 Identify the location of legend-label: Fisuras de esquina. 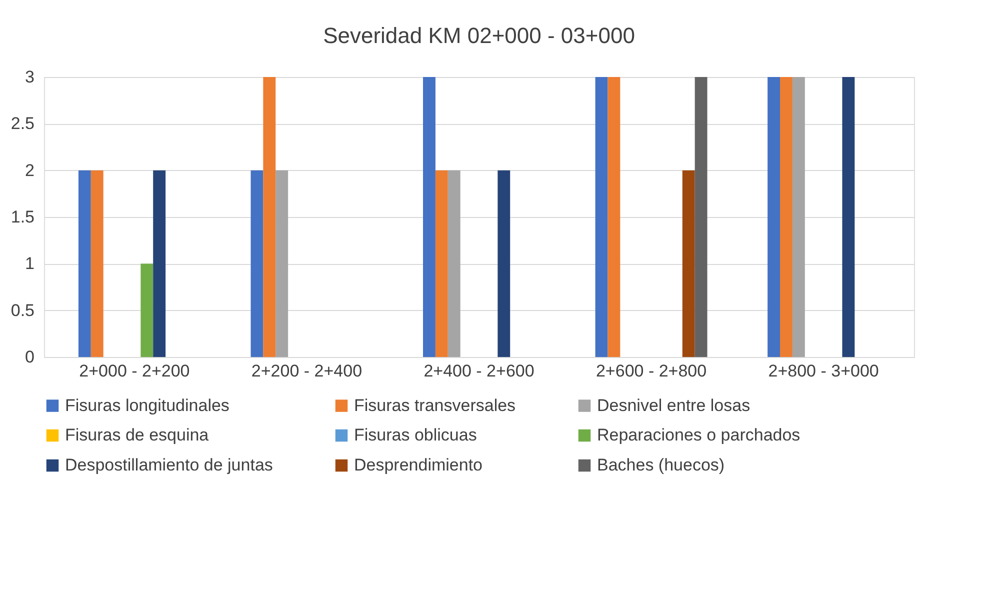
(137, 435).